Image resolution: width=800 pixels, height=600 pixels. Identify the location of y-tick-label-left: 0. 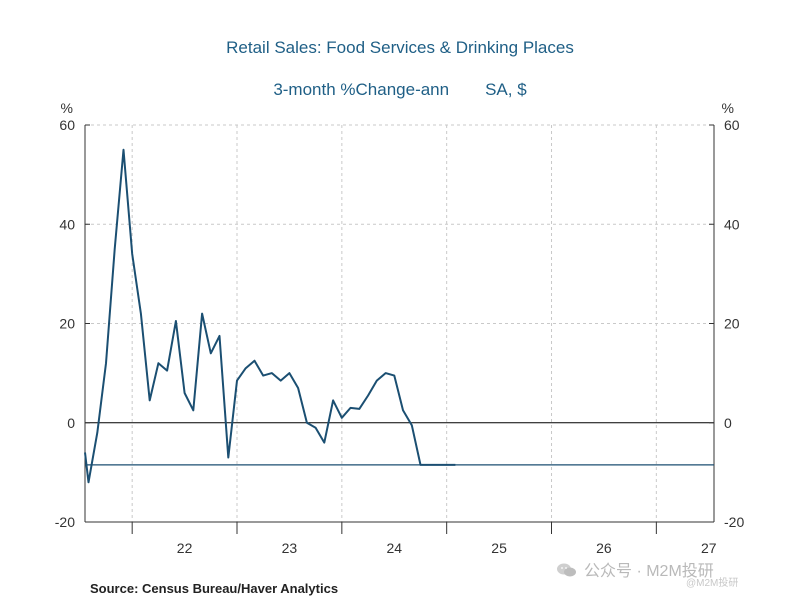
(71, 423).